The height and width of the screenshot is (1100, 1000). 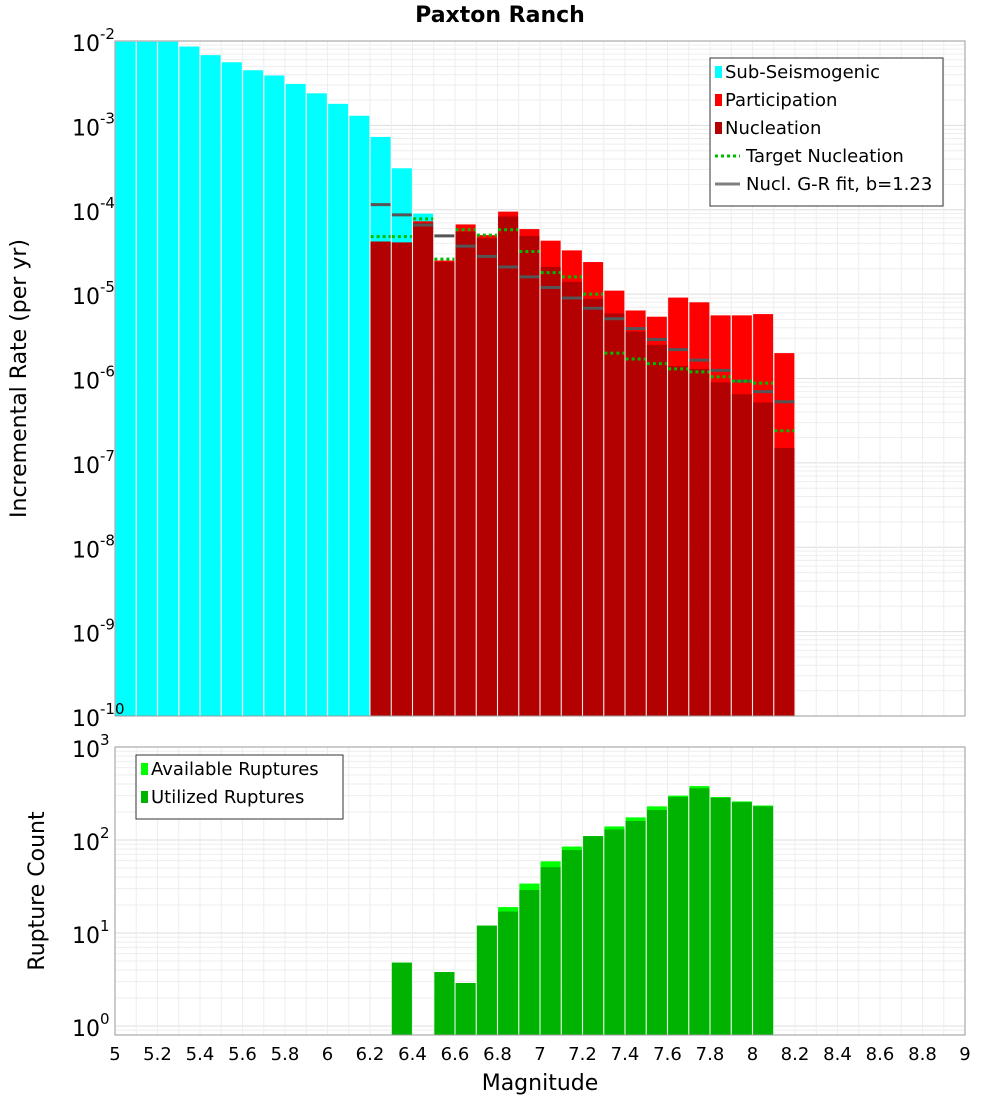 I want to click on y-tick-label: 10⁻³, so click(x=93, y=125).